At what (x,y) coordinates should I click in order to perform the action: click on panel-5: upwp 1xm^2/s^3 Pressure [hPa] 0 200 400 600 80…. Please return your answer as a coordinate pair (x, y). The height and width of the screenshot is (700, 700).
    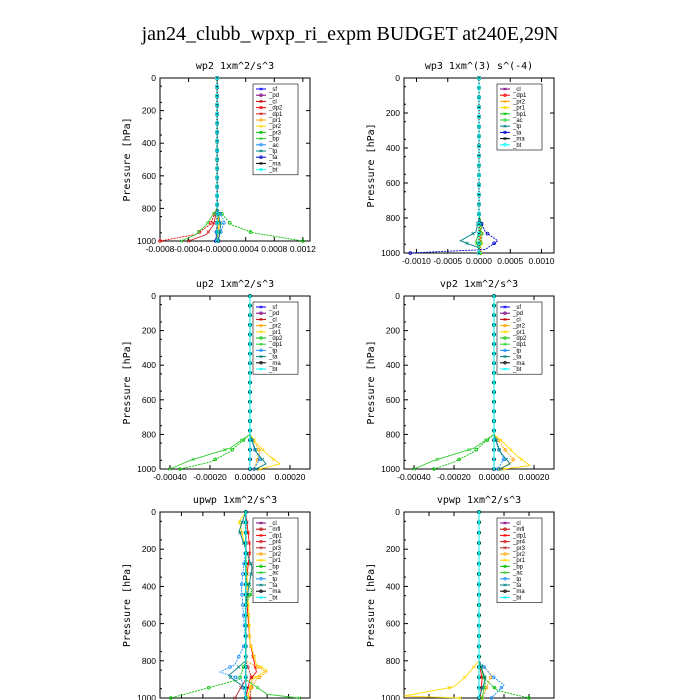
    Looking at the image, I should click on (216, 597).